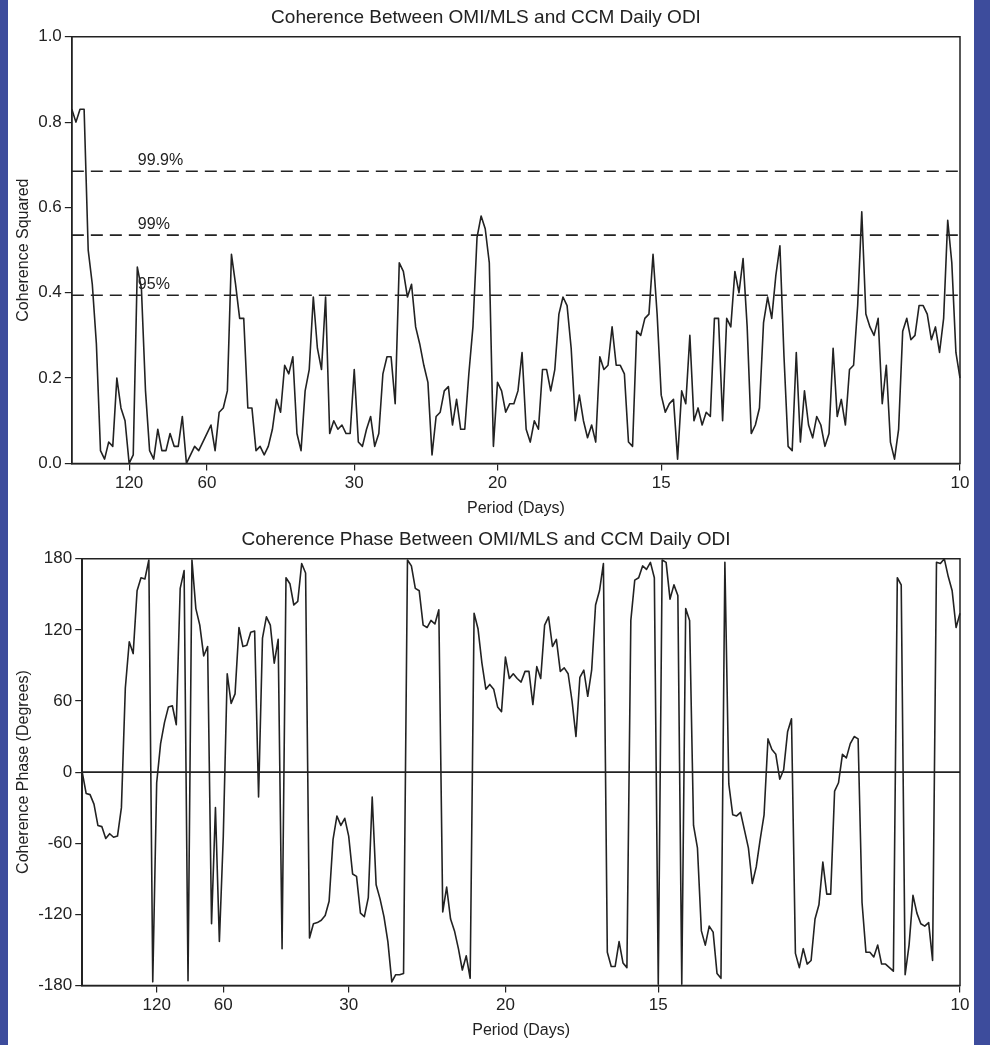 This screenshot has height=1045, width=990. What do you see at coordinates (153, 223) in the screenshot?
I see `annotation: 99%` at bounding box center [153, 223].